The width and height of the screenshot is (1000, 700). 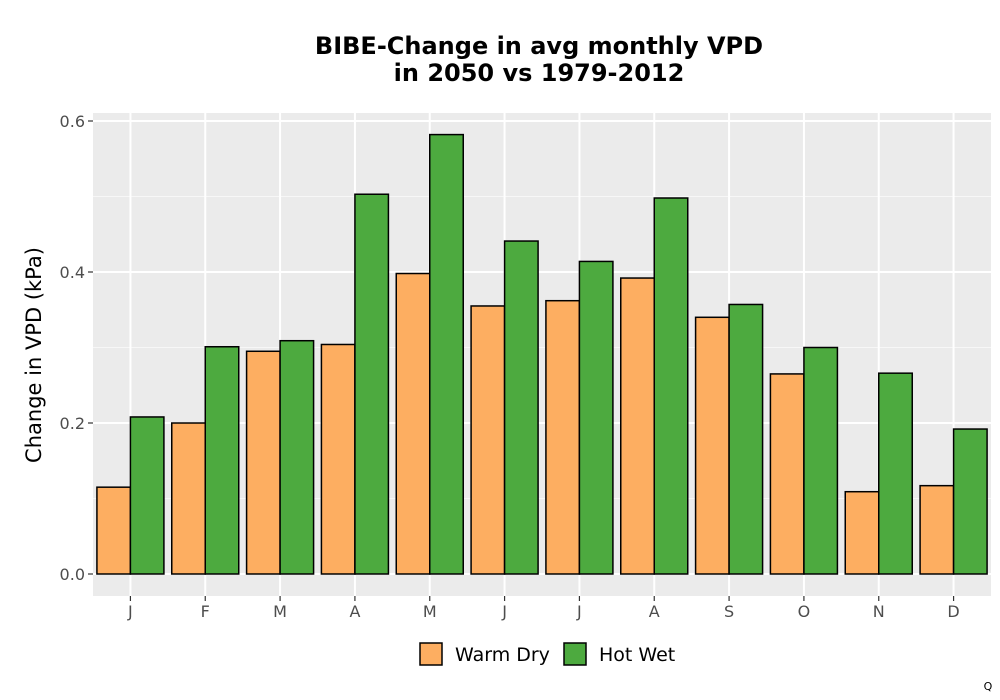 I want to click on y-axis-ticks: 0.0 0.2 0.4 0.6, so click(x=76, y=348).